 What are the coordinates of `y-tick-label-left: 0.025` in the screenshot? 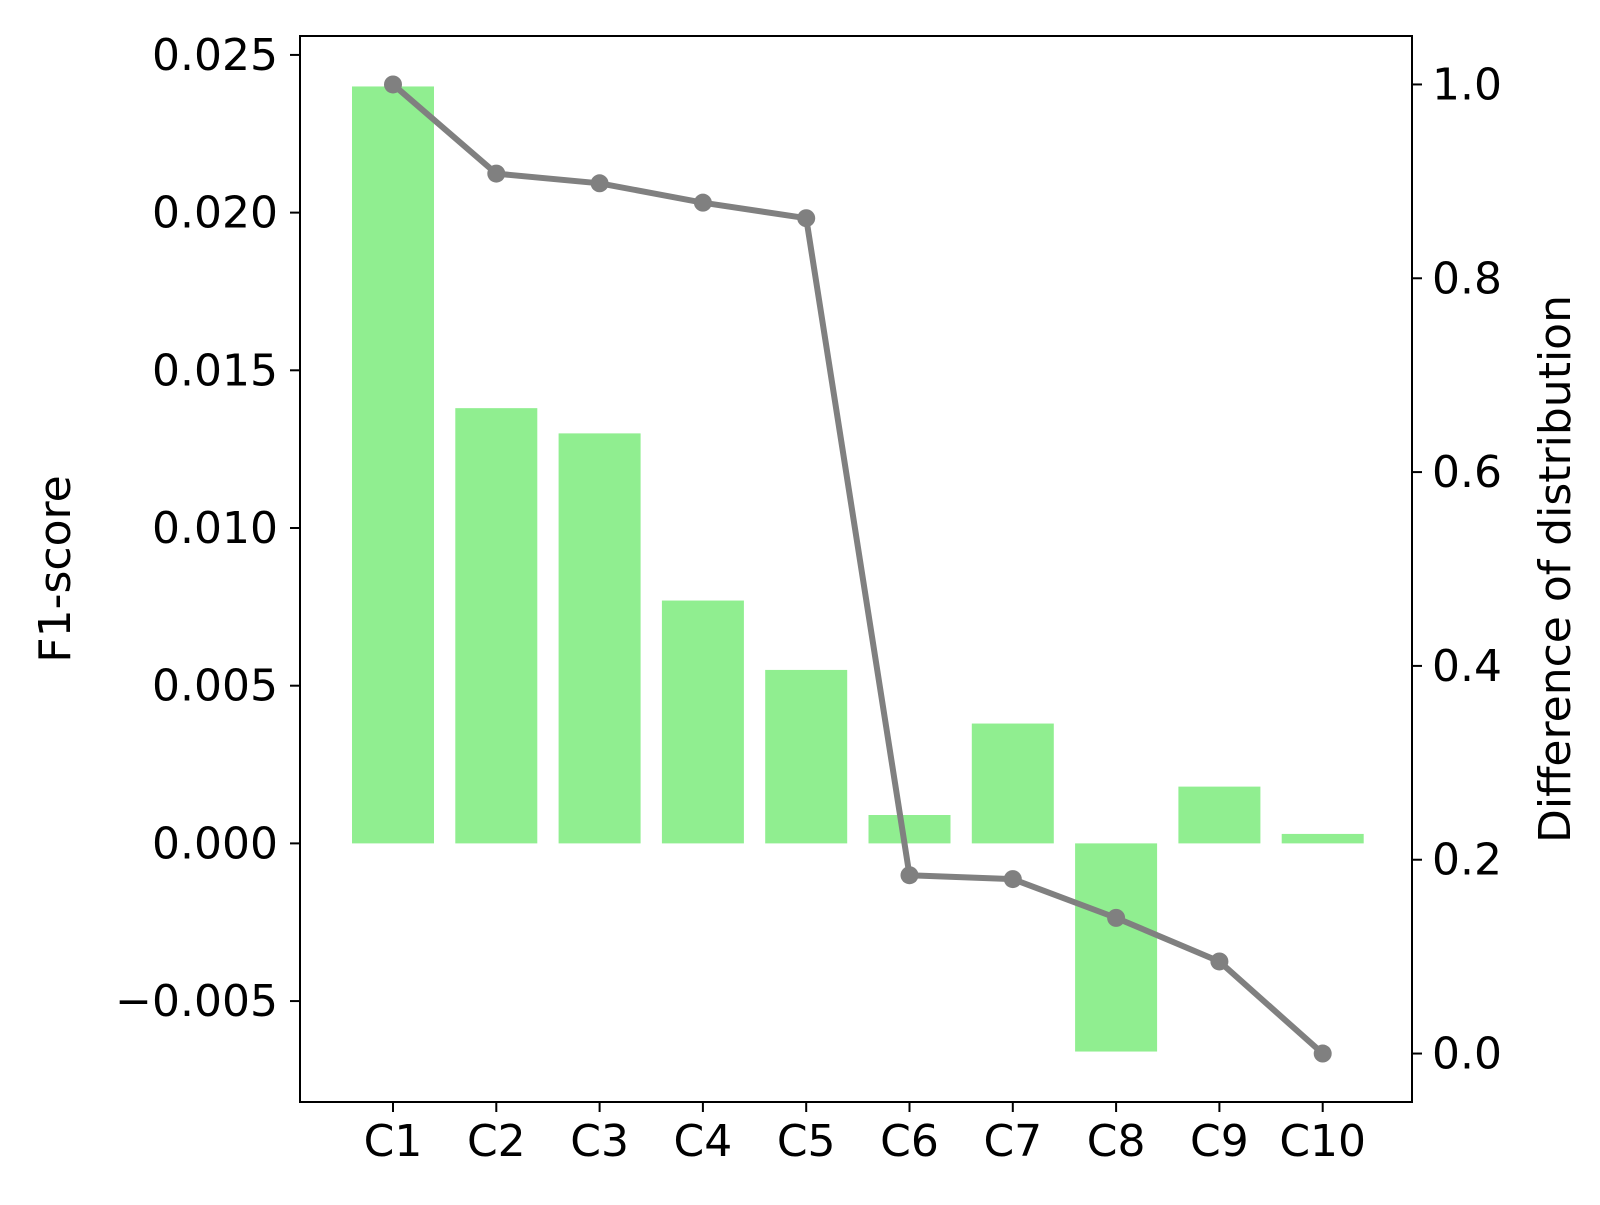 It's located at (215, 55).